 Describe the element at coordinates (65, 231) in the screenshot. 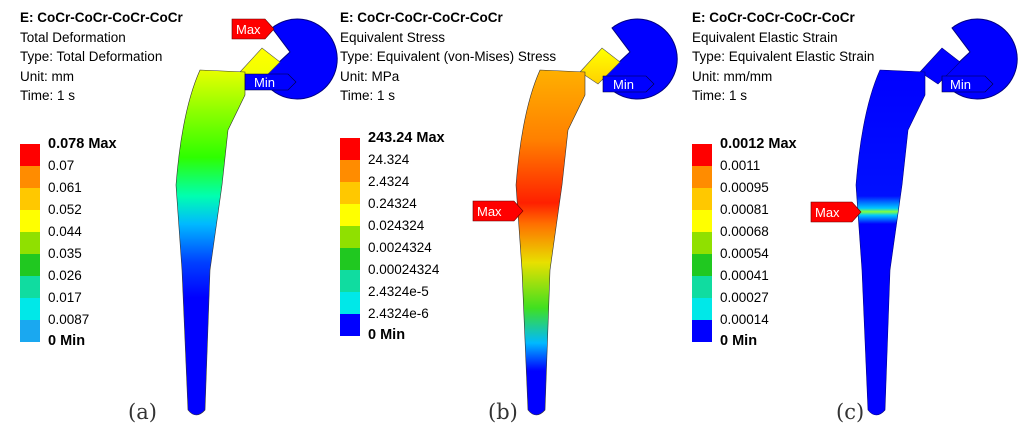

I see `legend-label: 0.044` at that location.